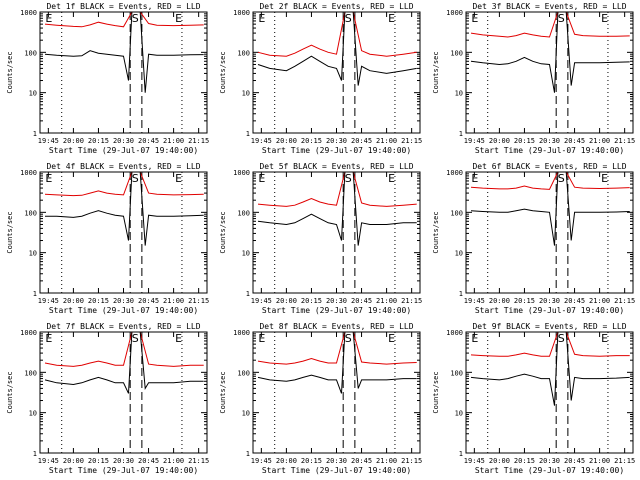 This screenshot has width=640, height=480. Describe the element at coordinates (549, 326) in the screenshot. I see `chart-title: Det 9f BLACK = Events, RED = LLD` at that location.